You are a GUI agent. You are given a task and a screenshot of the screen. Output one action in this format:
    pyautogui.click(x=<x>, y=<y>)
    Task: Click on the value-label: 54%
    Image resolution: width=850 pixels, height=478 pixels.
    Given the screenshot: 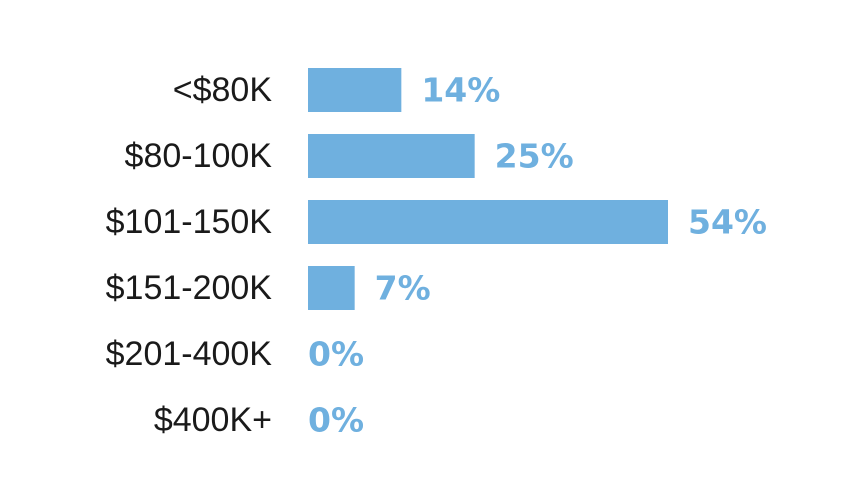 What is the action you would take?
    pyautogui.click(x=727, y=222)
    